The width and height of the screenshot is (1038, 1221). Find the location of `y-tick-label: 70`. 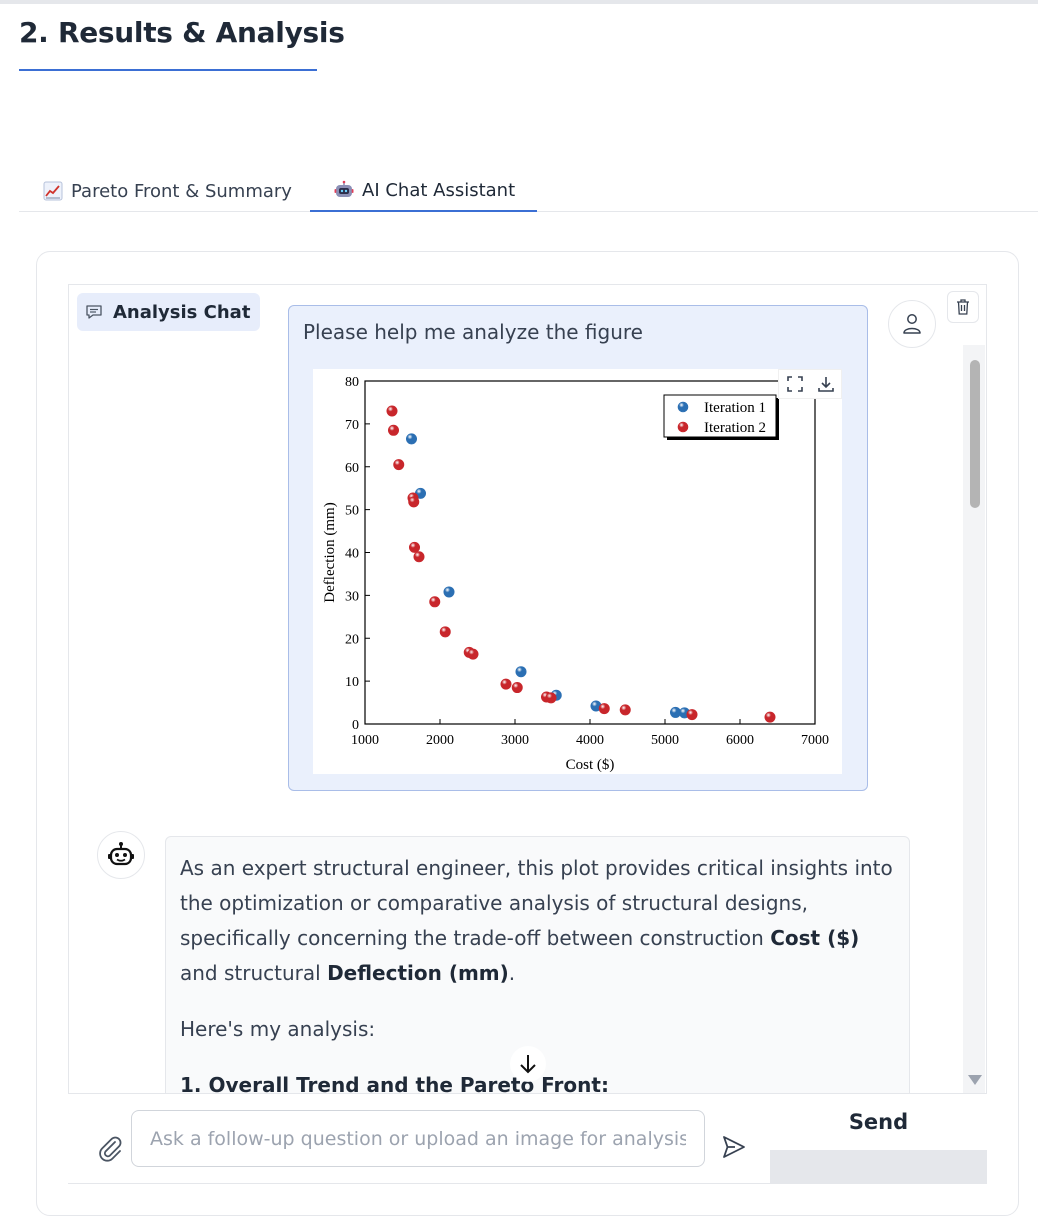

y-tick-label: 70 is located at coordinates (352, 425).